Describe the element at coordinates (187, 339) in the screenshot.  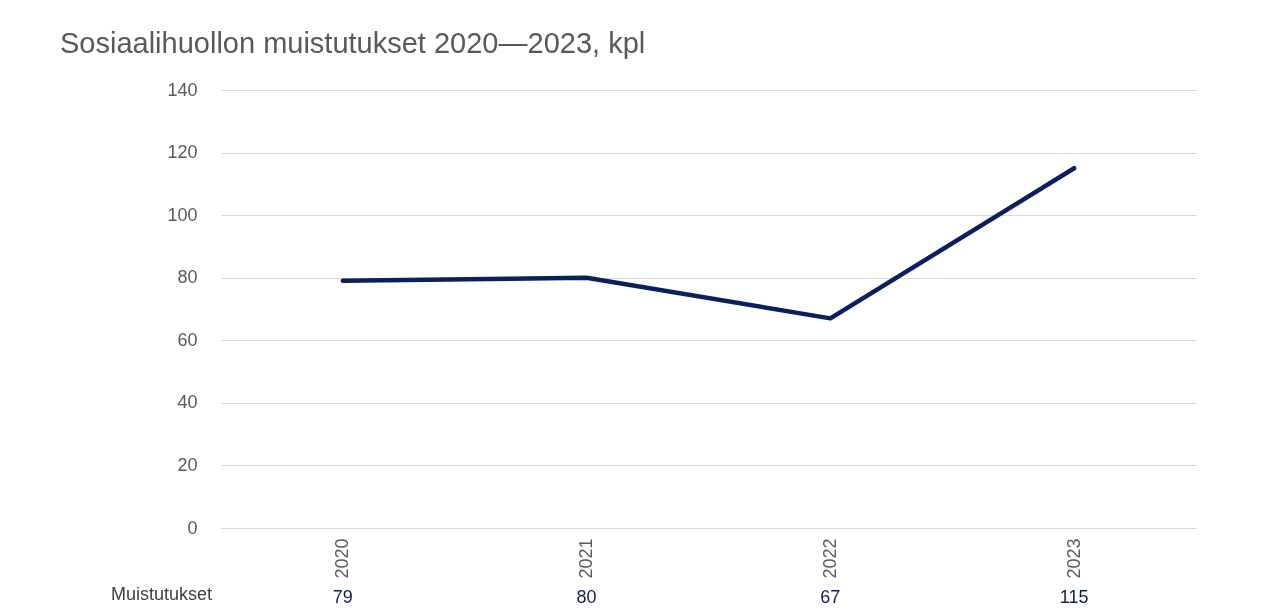
I see `y-tick-label: 60` at that location.